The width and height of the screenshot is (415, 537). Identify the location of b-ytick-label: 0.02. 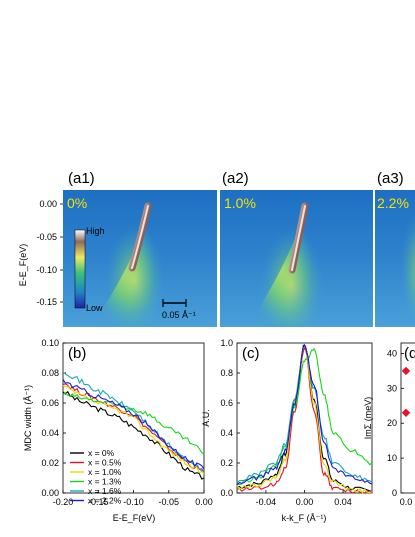
(50, 463).